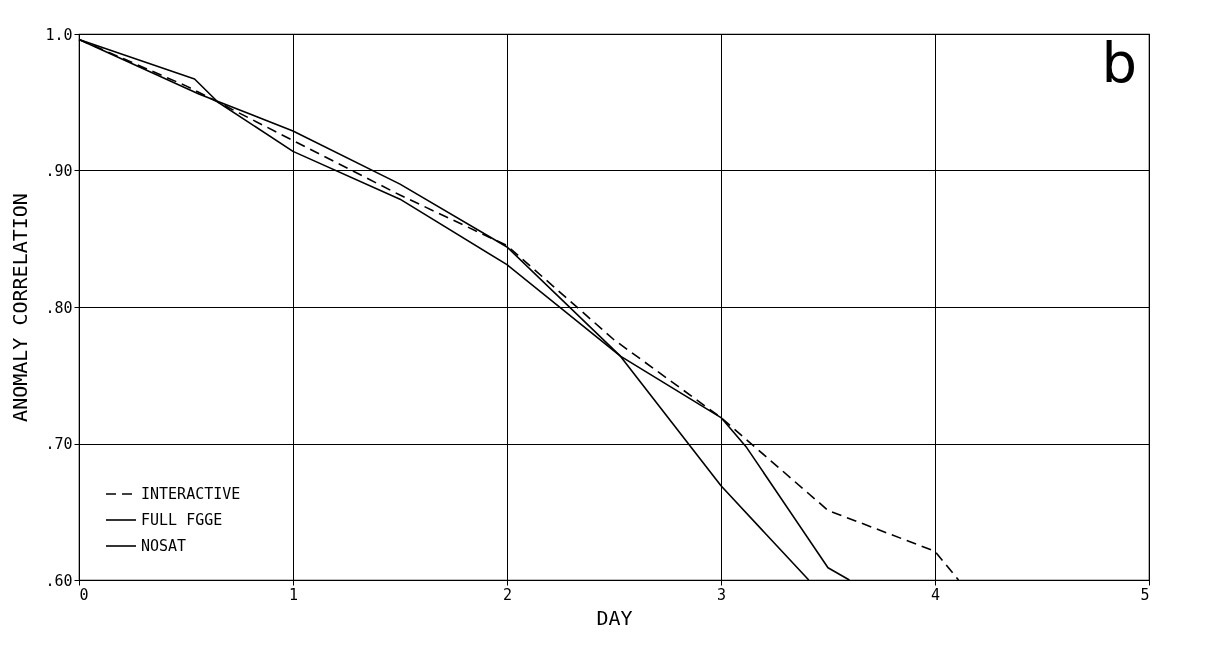 The height and width of the screenshot is (648, 1209). Describe the element at coordinates (1119, 62) in the screenshot. I see `annotation: b` at that location.